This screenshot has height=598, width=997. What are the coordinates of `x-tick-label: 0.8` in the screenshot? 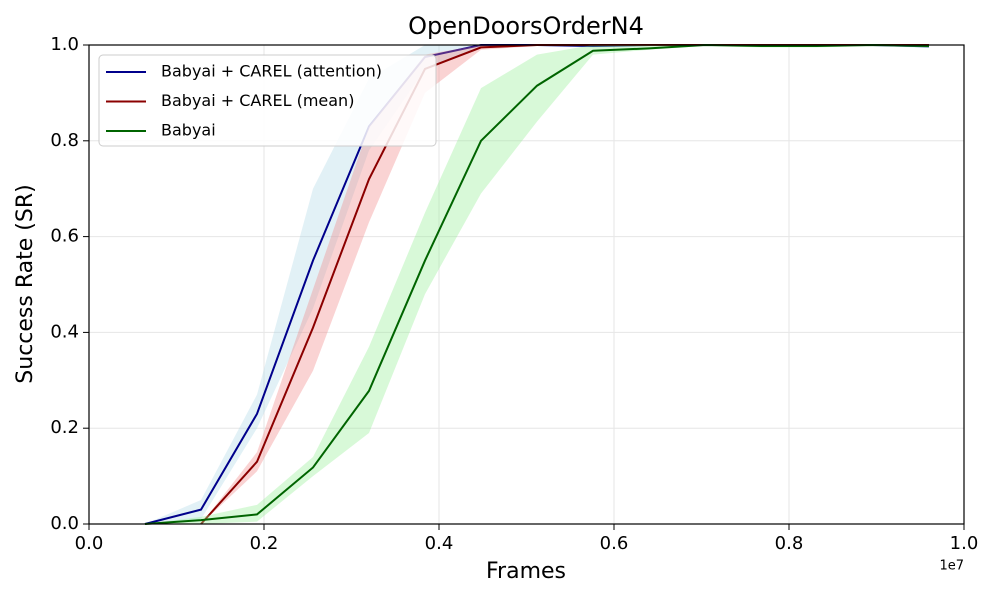 It's located at (789, 543).